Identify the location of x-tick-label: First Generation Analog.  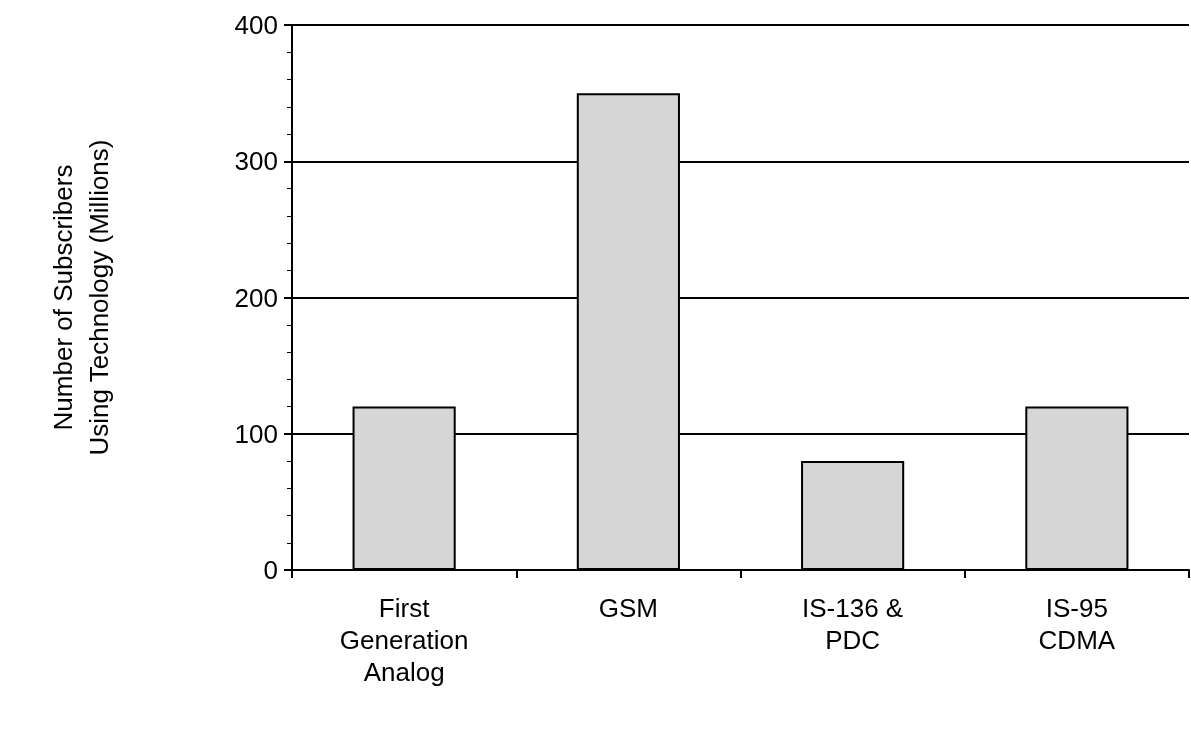
(404, 640).